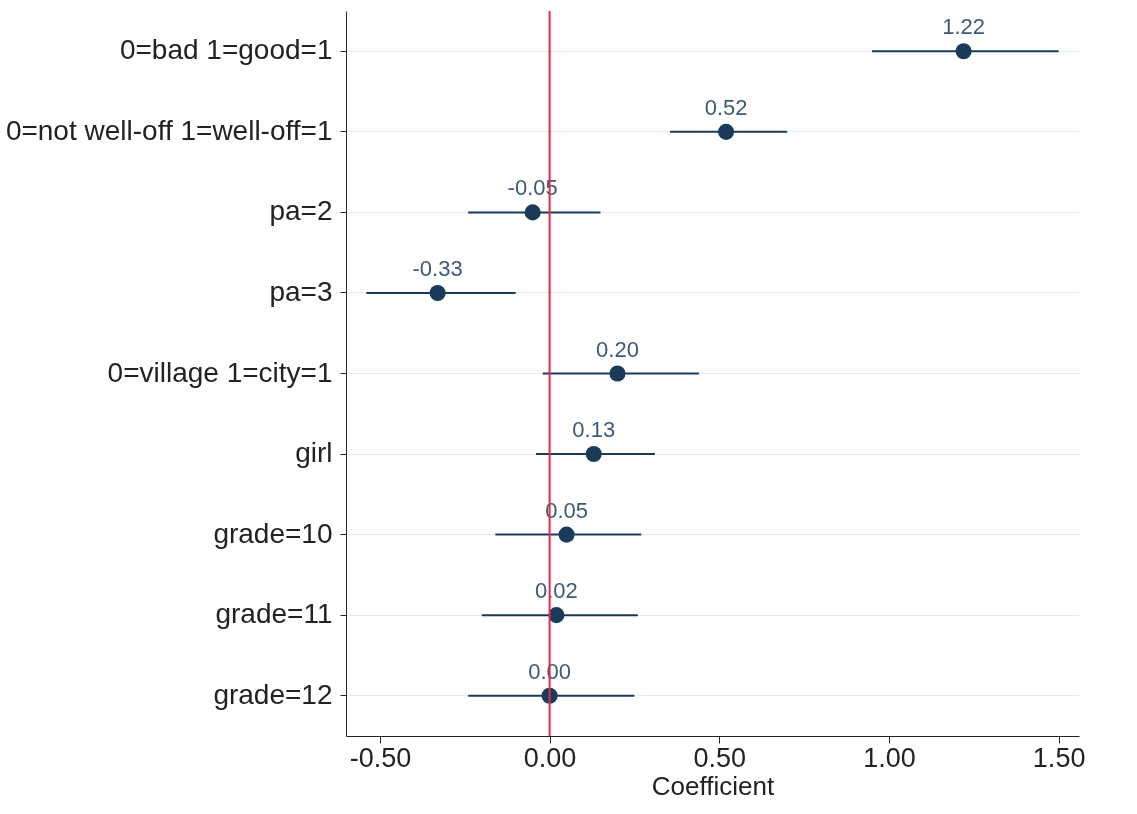  I want to click on x-tick-label: 1.50, so click(1059, 757).